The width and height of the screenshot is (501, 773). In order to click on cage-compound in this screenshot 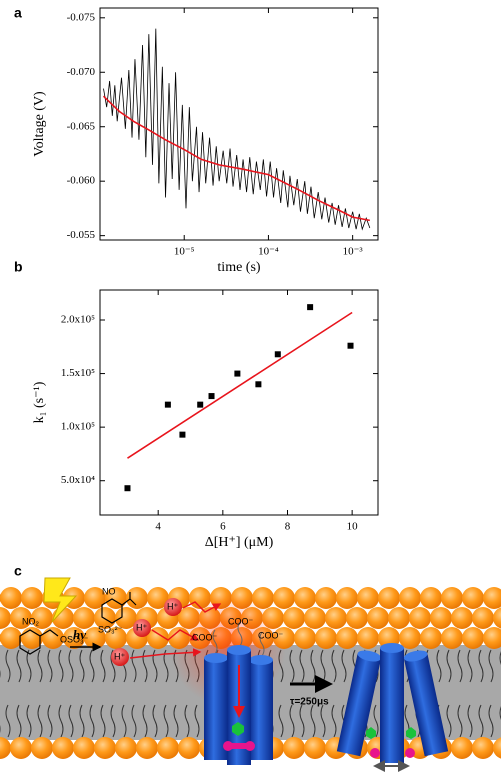, I will do `click(78, 623)`.